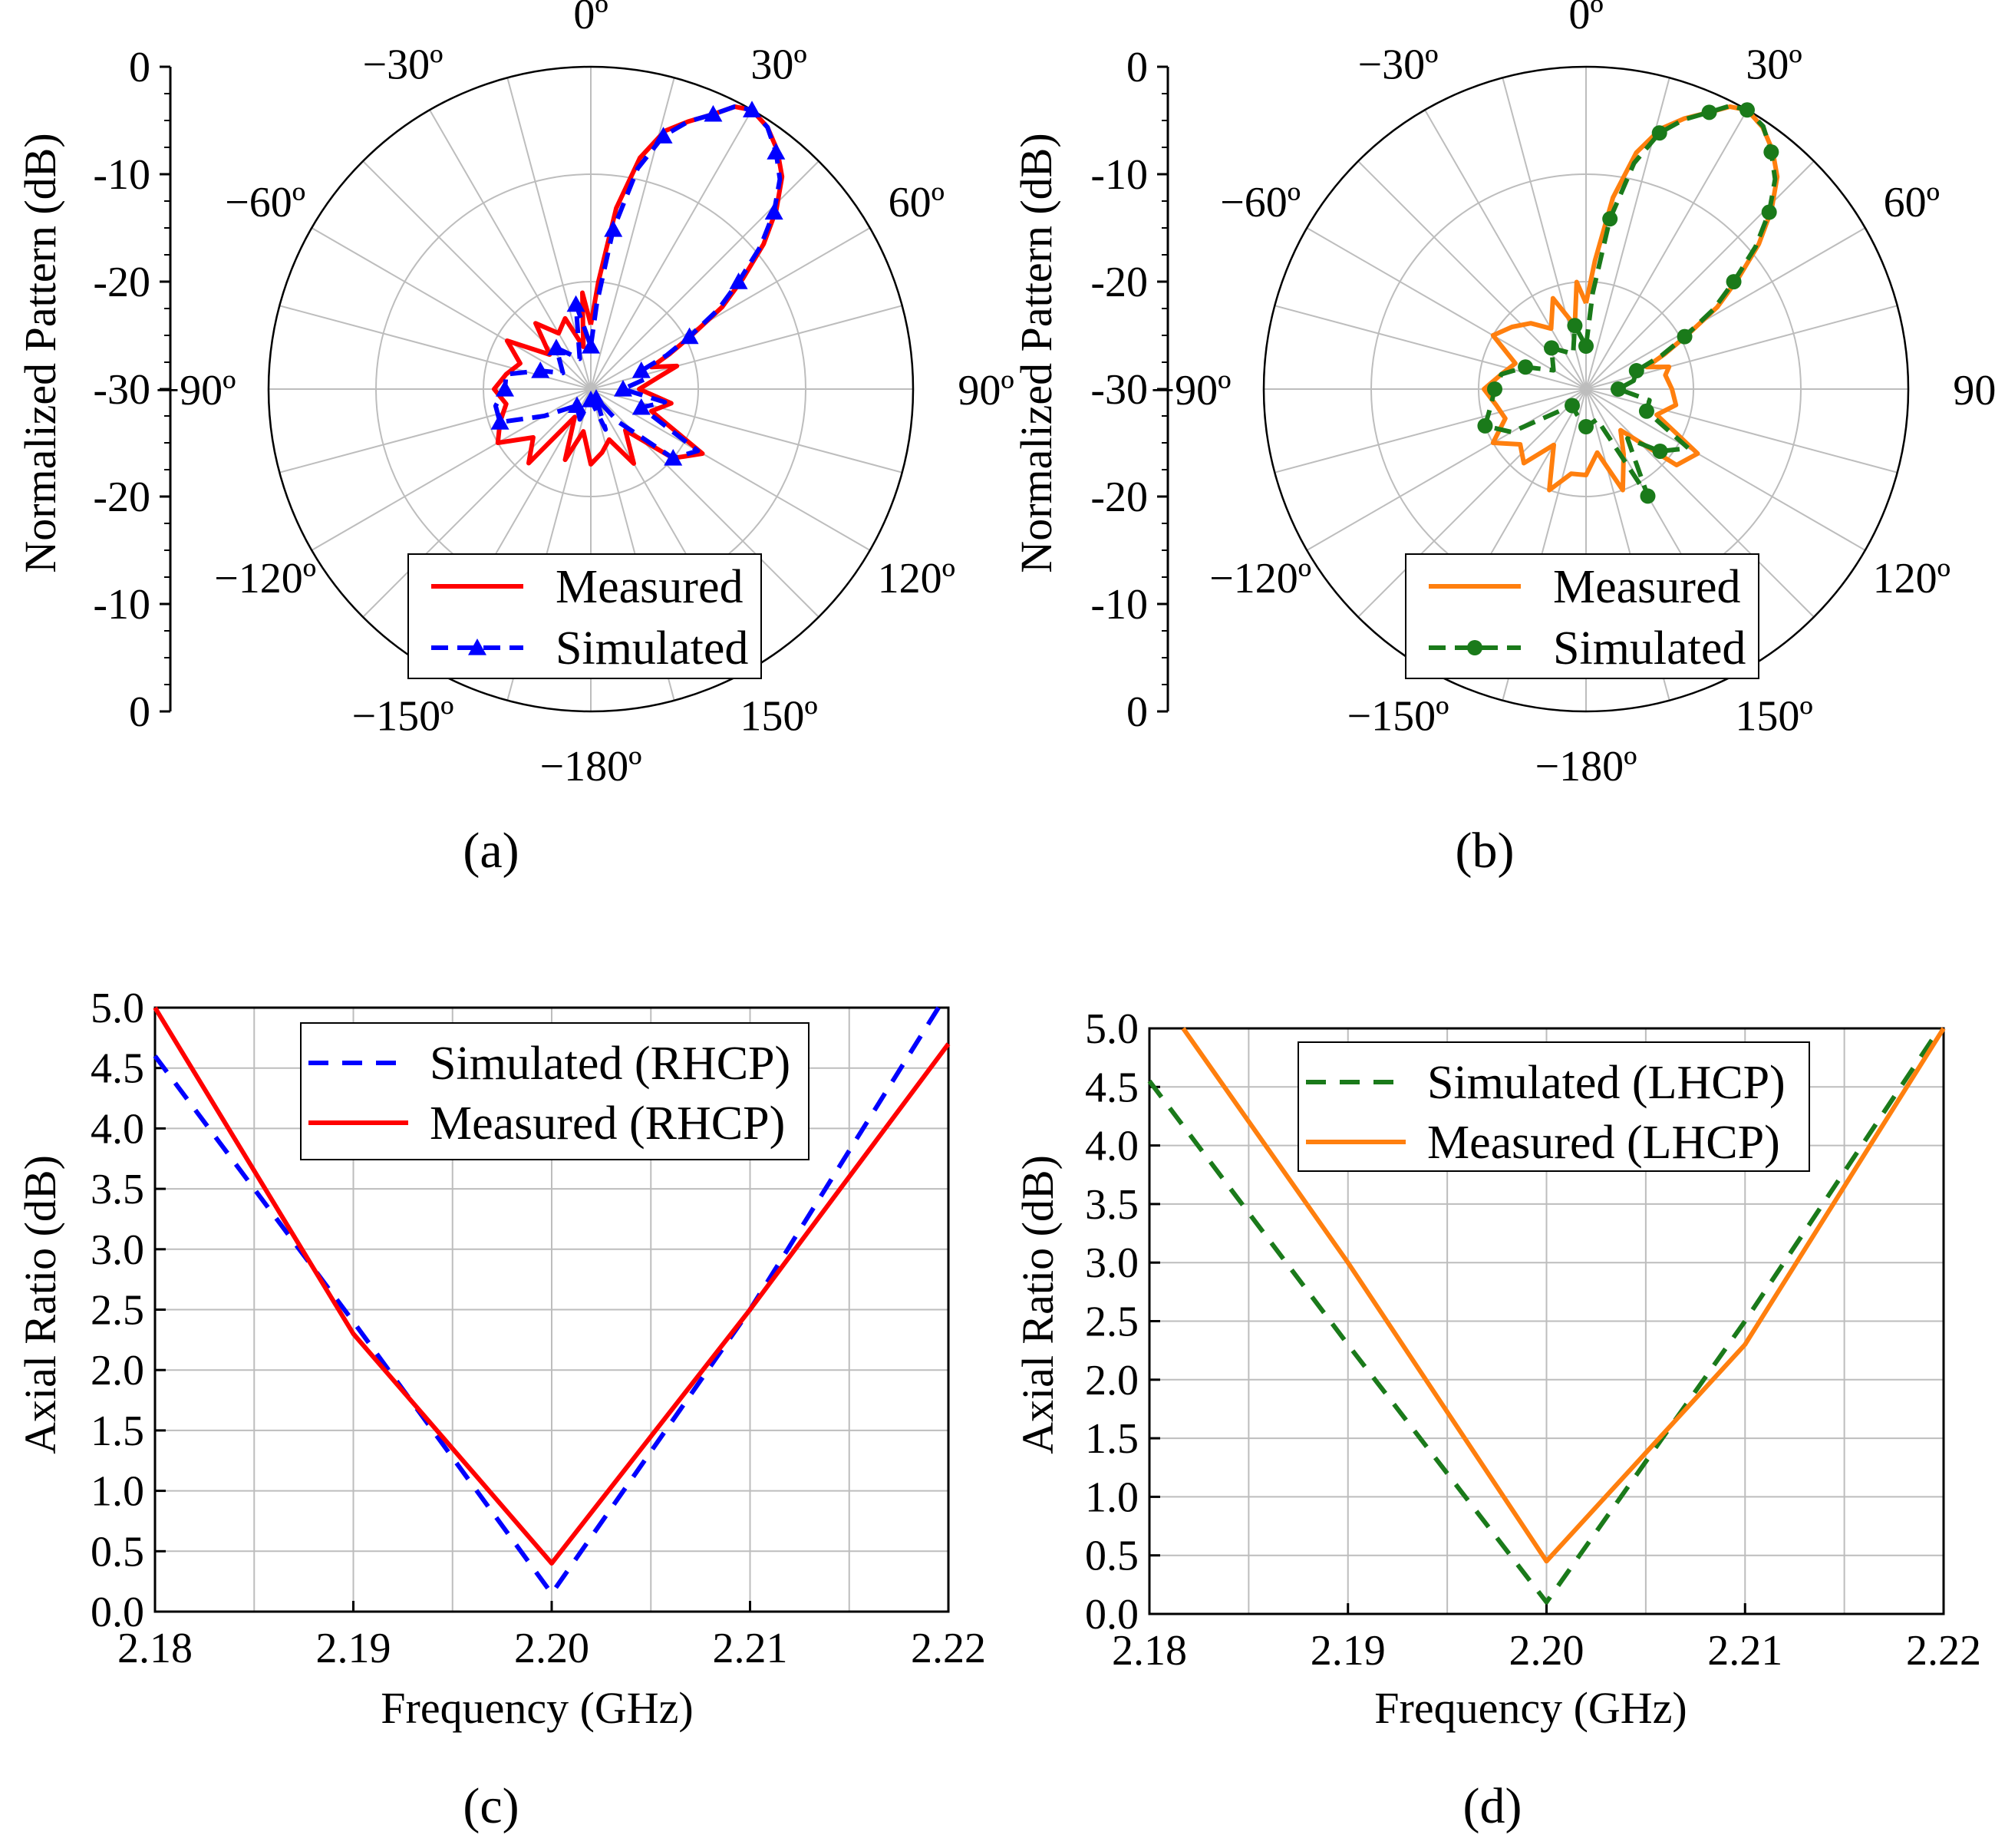 This screenshot has width=1995, height=1848. What do you see at coordinates (1943, 1651) in the screenshot?
I see `x-tick-label: 2.22` at bounding box center [1943, 1651].